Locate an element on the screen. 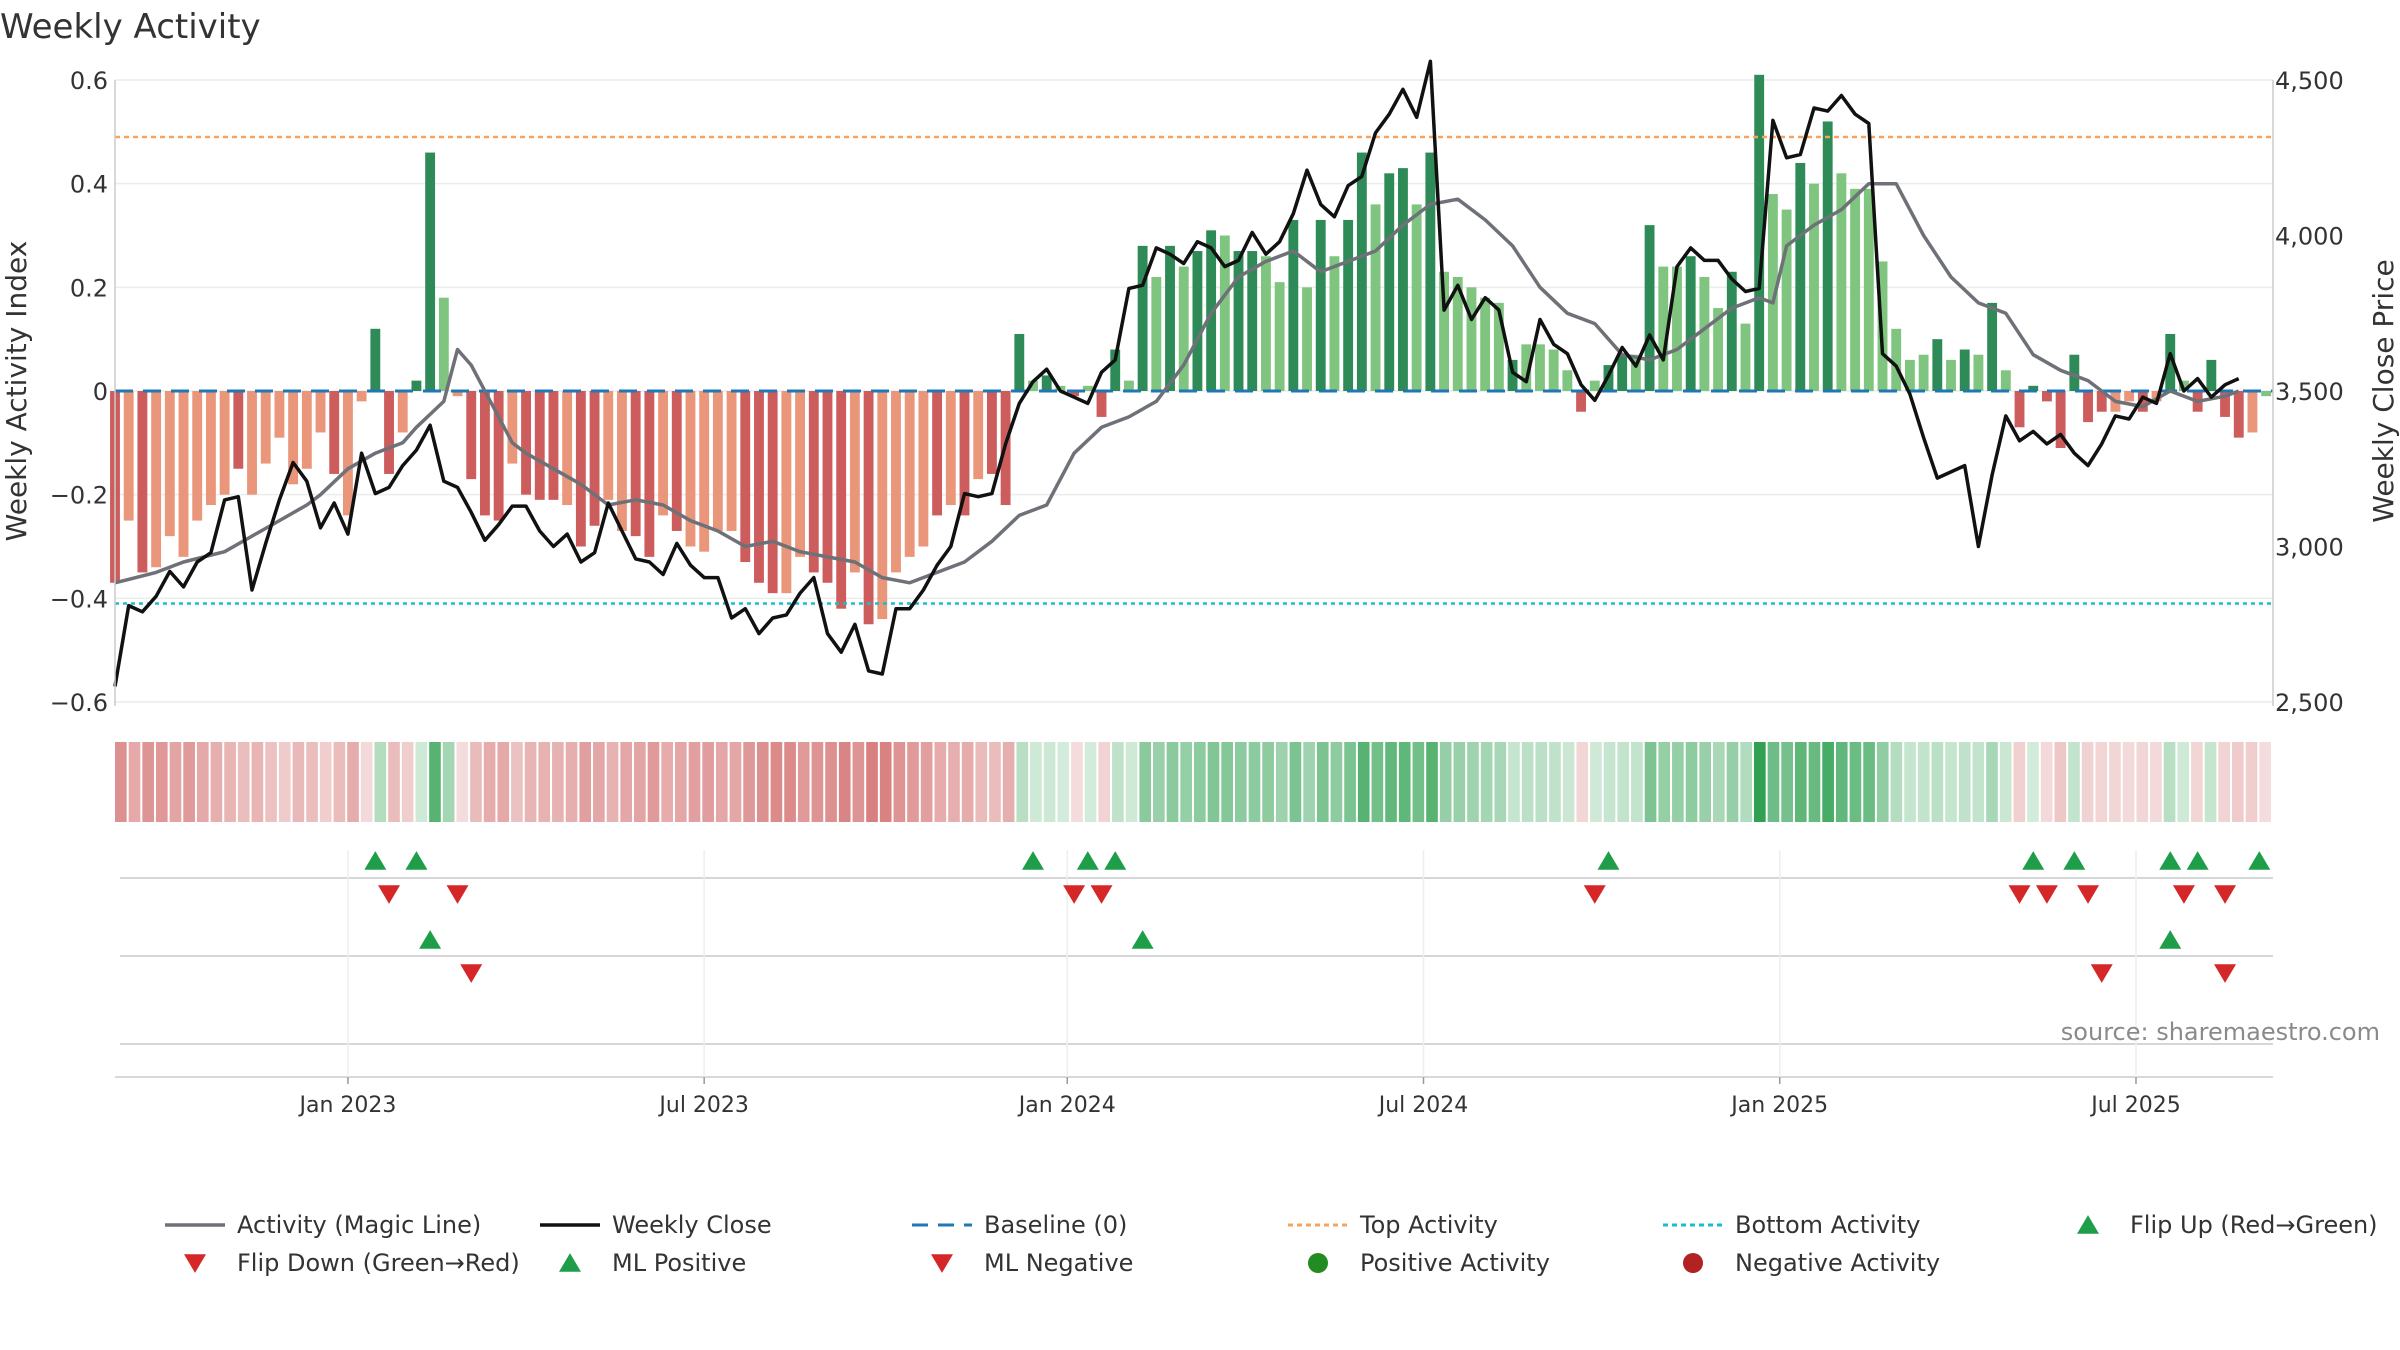 This screenshot has width=2400, height=1350. y2-tick-label: 4,500 is located at coordinates (2309, 81).